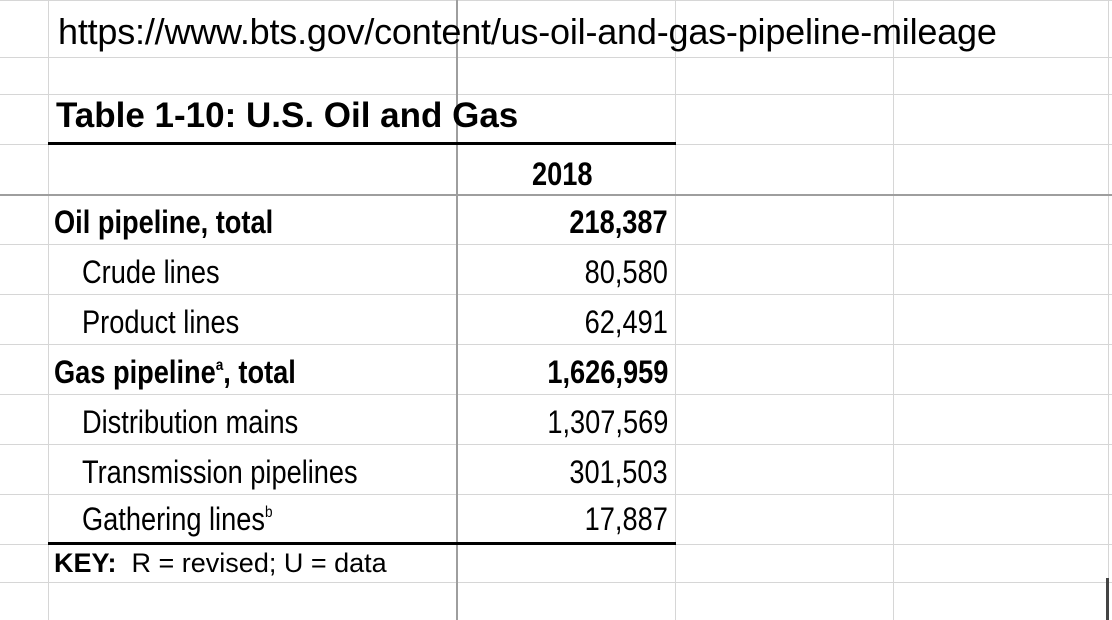 This screenshot has height=620, width=1112. Describe the element at coordinates (164, 222) in the screenshot. I see `row-label-oil-pipeline-total: Oil pipeline, total` at that location.